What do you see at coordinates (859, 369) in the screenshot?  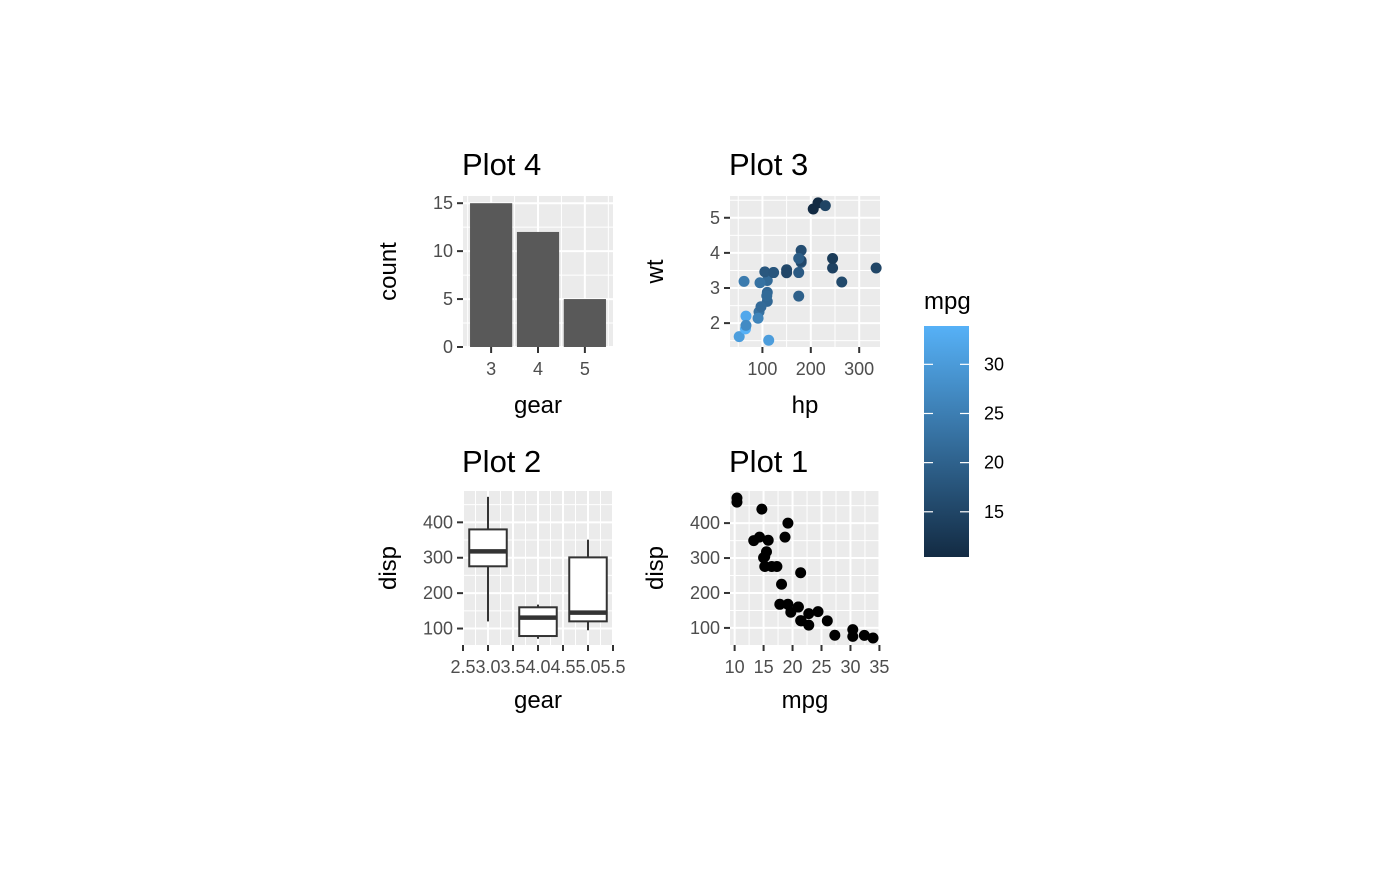 I see `x-tick-label: 300` at bounding box center [859, 369].